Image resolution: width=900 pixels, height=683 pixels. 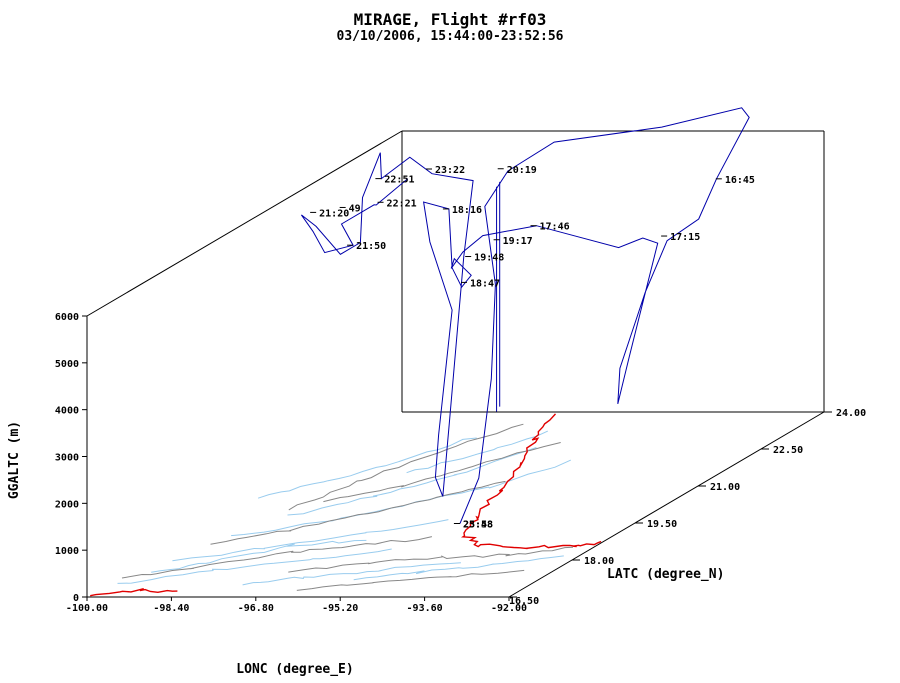 What do you see at coordinates (467, 210) in the screenshot?
I see `time-label: 18:16` at bounding box center [467, 210].